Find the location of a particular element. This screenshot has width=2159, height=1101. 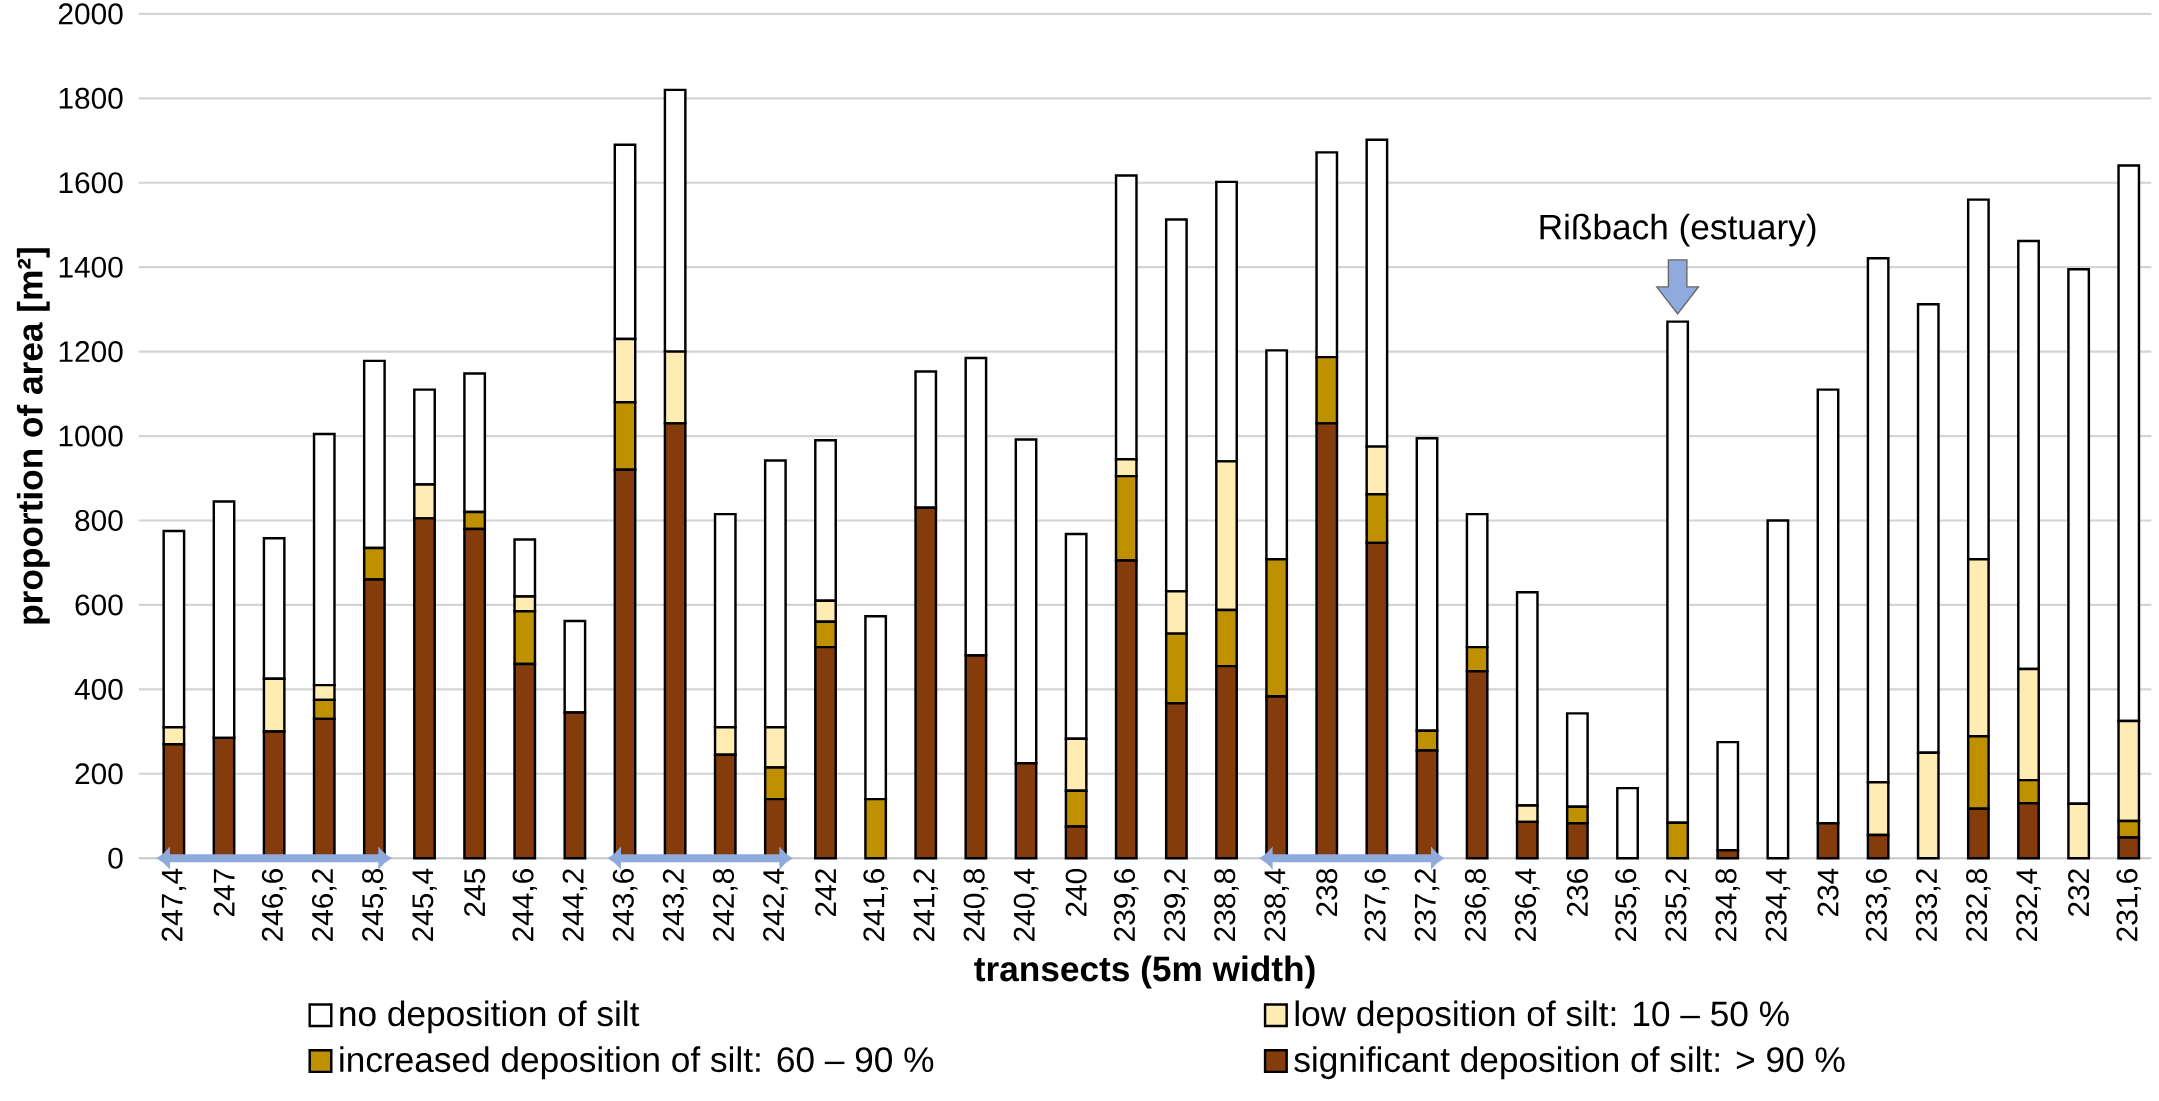

x-tick-label: 236 is located at coordinates (1577, 892).